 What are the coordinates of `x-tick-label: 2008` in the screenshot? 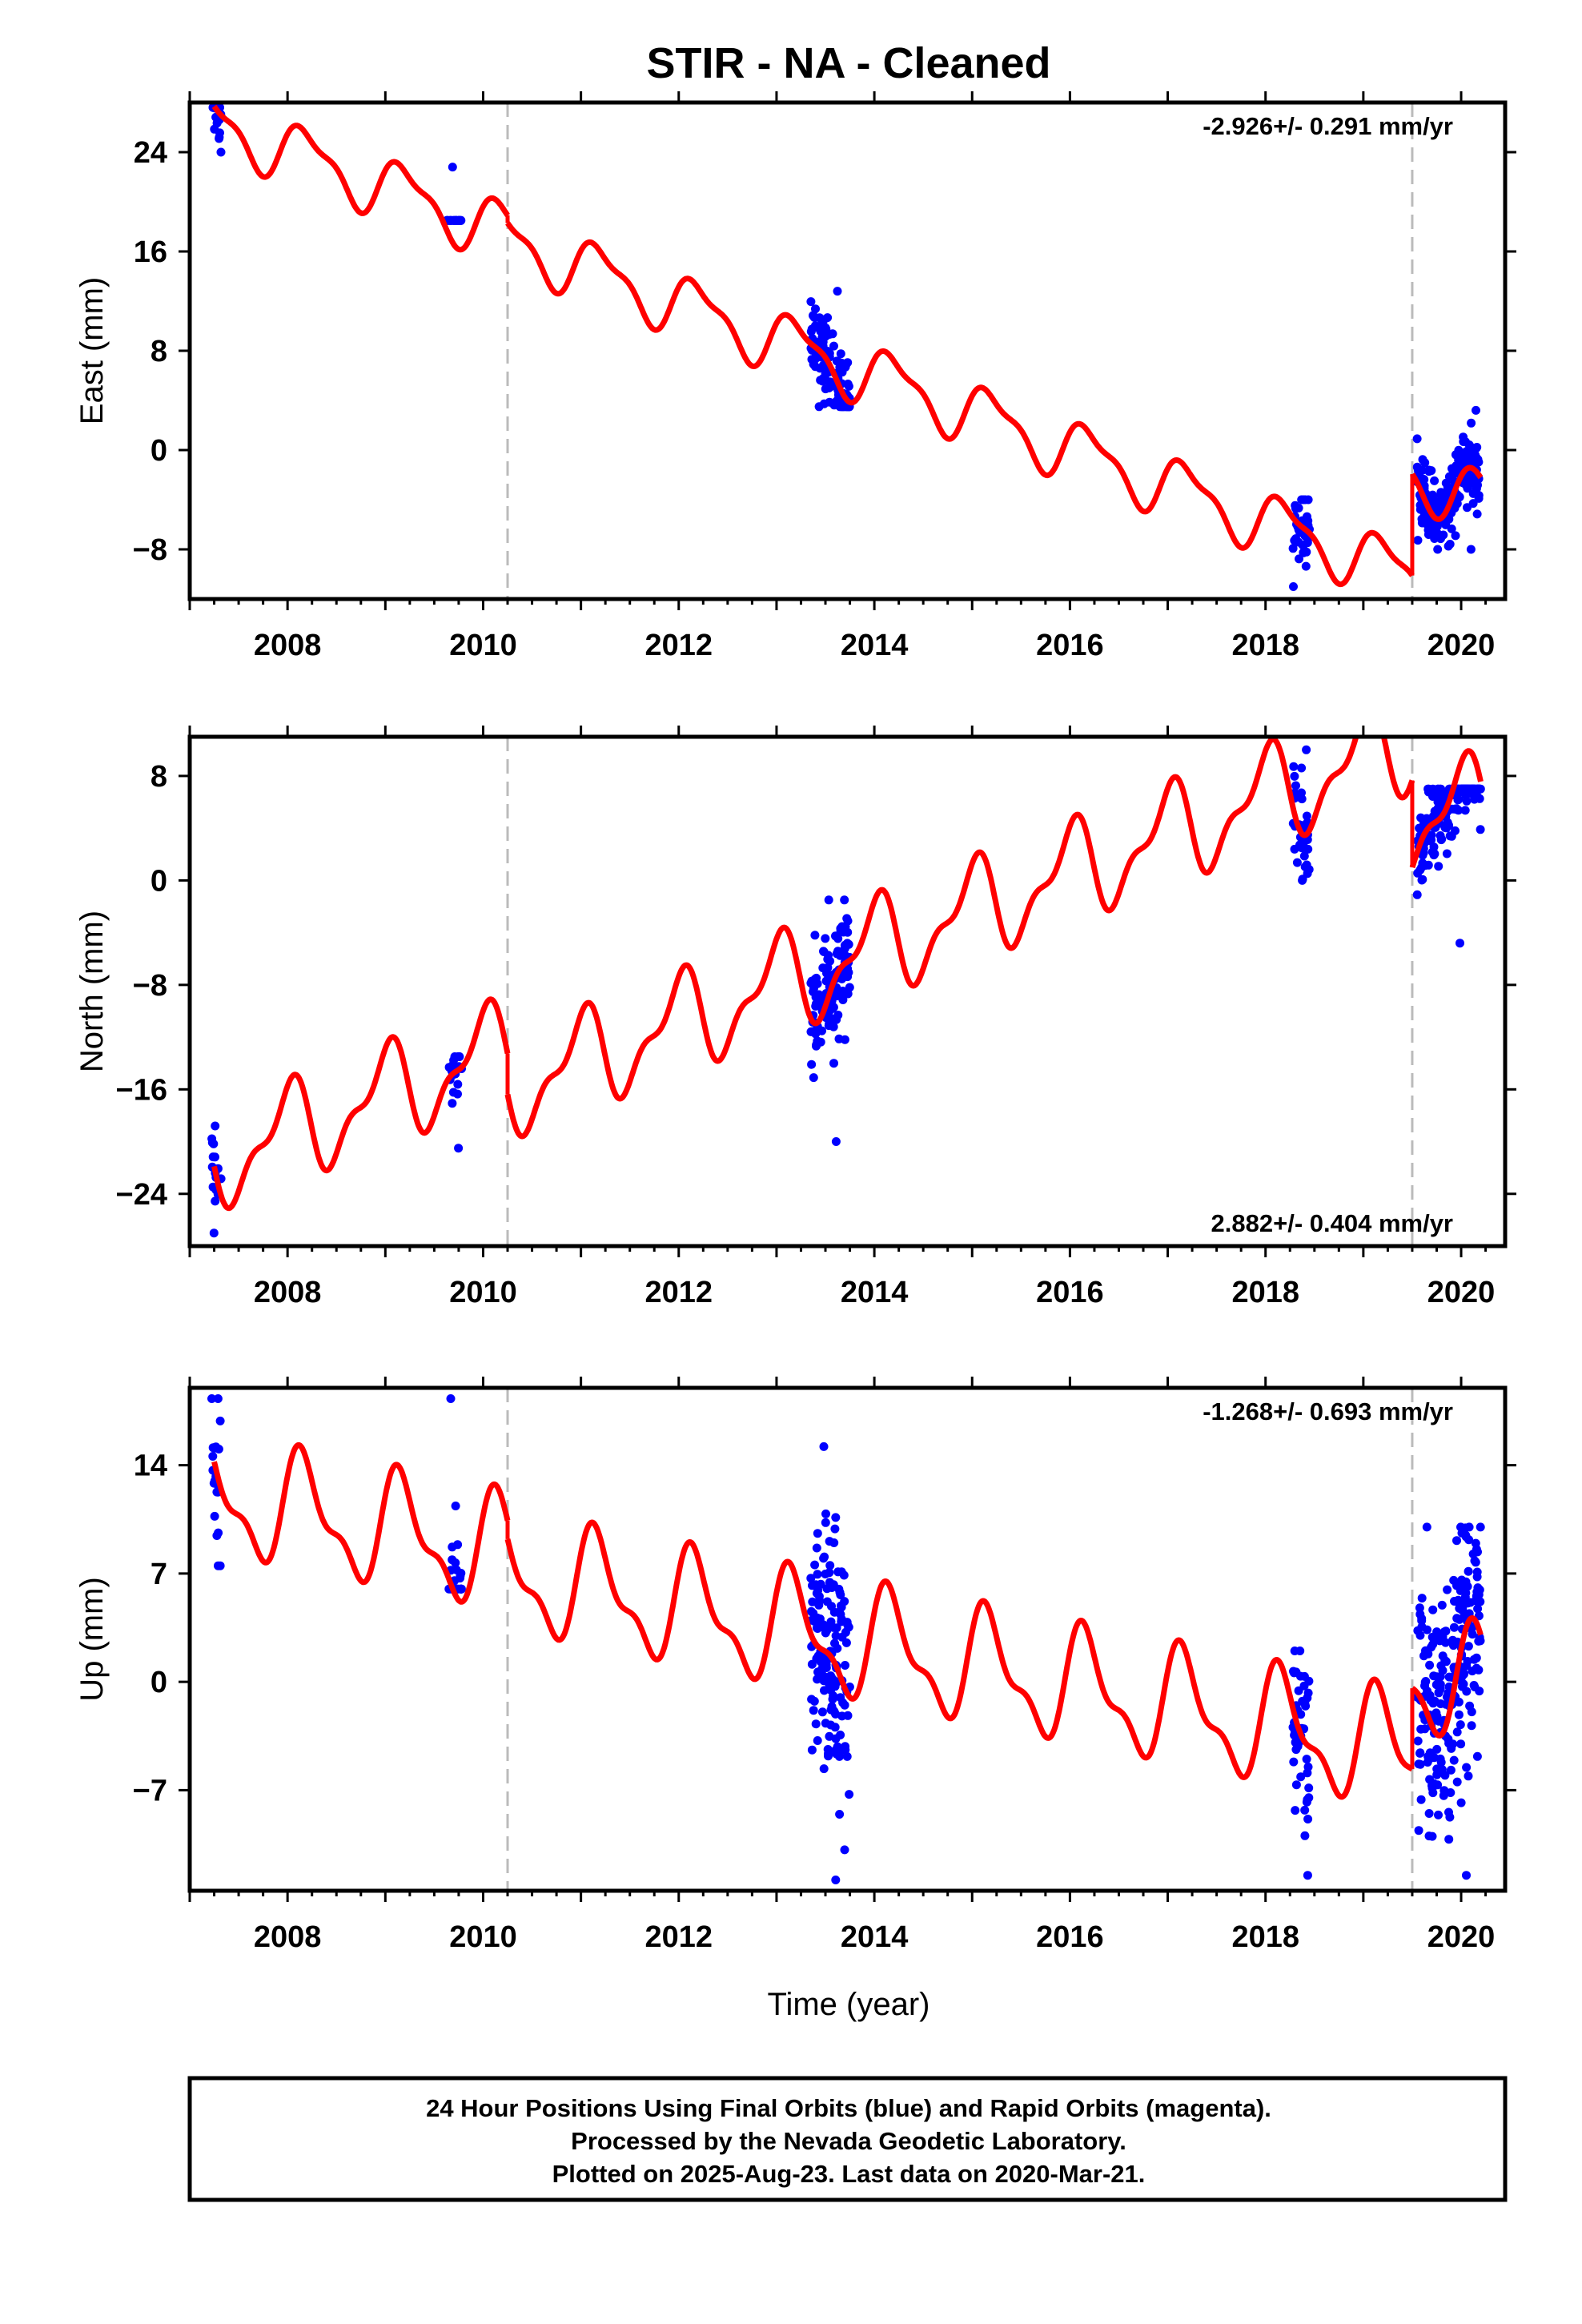 It's located at (288, 1937).